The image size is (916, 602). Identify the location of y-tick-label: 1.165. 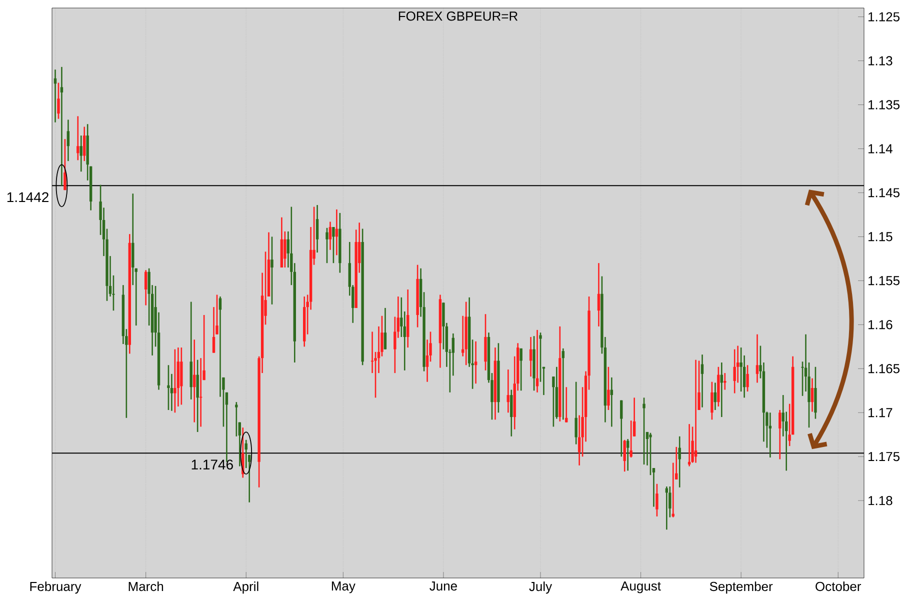
(884, 369).